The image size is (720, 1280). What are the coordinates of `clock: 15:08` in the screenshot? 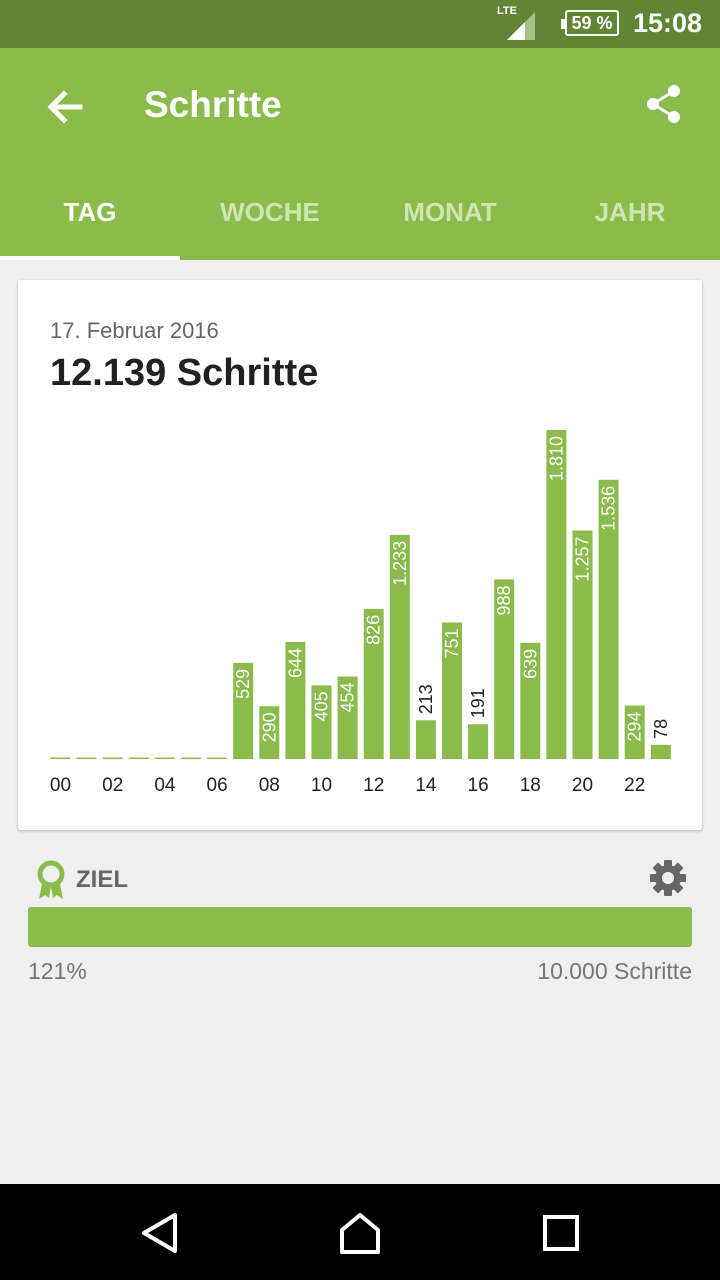 It's located at (668, 23).